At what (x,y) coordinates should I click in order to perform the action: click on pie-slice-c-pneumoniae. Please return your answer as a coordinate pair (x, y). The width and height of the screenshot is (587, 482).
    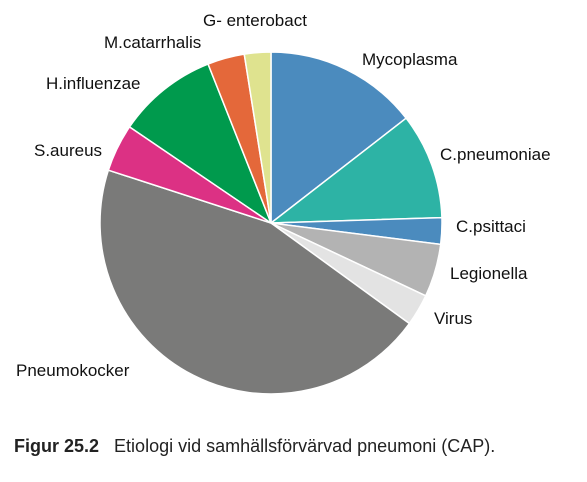
    Looking at the image, I should click on (355, 170).